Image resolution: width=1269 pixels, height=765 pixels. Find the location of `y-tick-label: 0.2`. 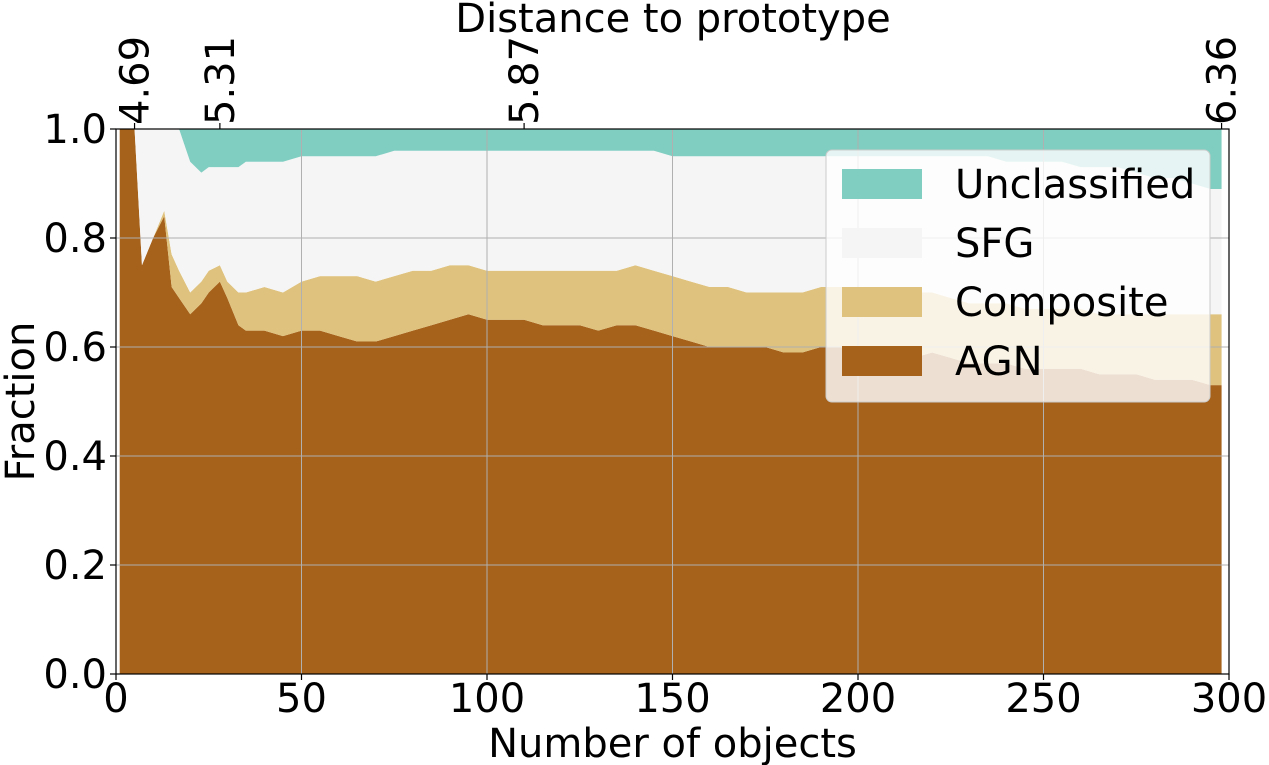

y-tick-label: 0.2 is located at coordinates (75, 566).